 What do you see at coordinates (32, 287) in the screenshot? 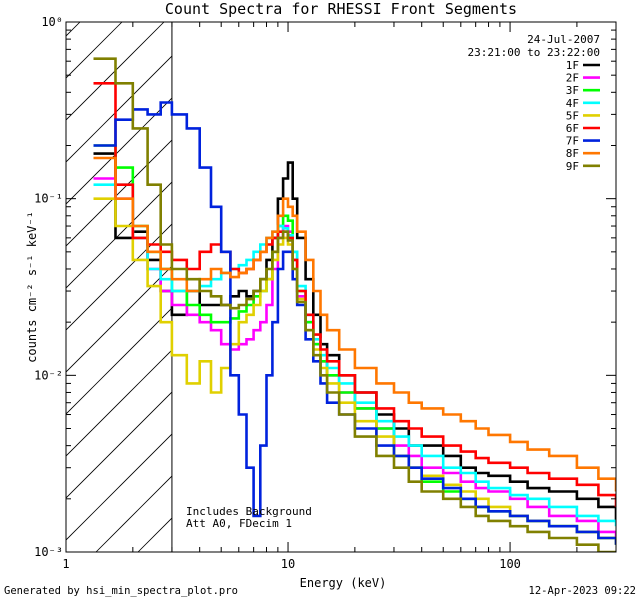
I see `y-axis-label: counts cm⁻² s⁻¹ keV⁻¹` at bounding box center [32, 287].